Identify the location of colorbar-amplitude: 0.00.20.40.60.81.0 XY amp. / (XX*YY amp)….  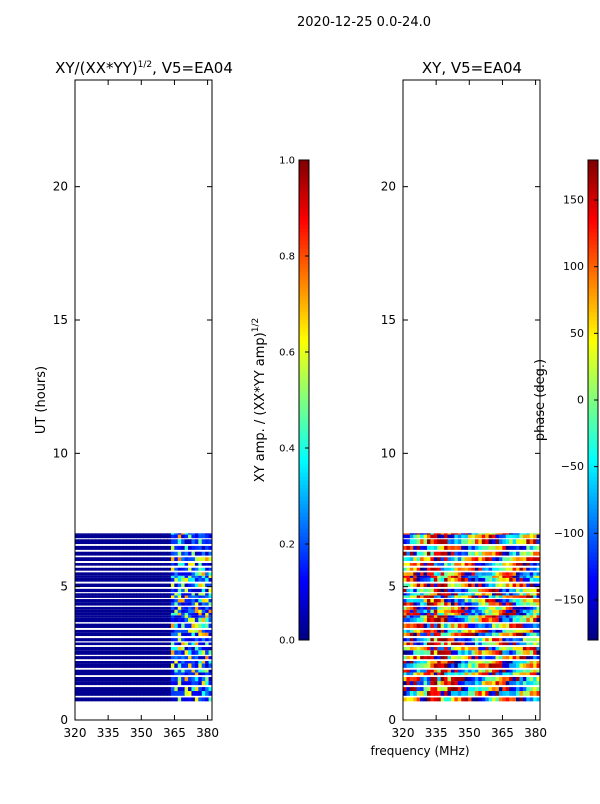
(280, 401).